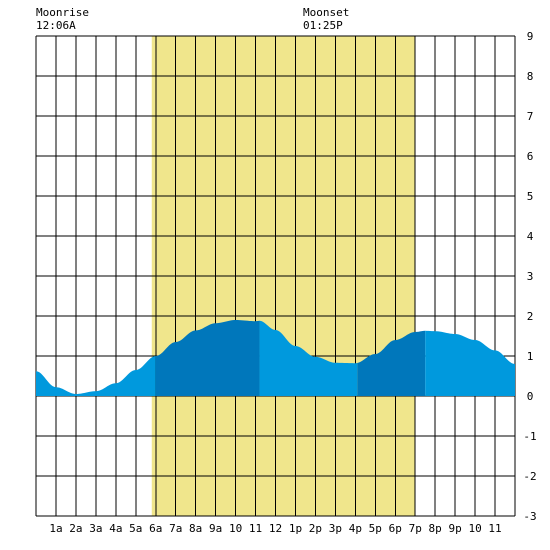  Describe the element at coordinates (395, 528) in the screenshot. I see `x-tick-label: 6p` at that location.